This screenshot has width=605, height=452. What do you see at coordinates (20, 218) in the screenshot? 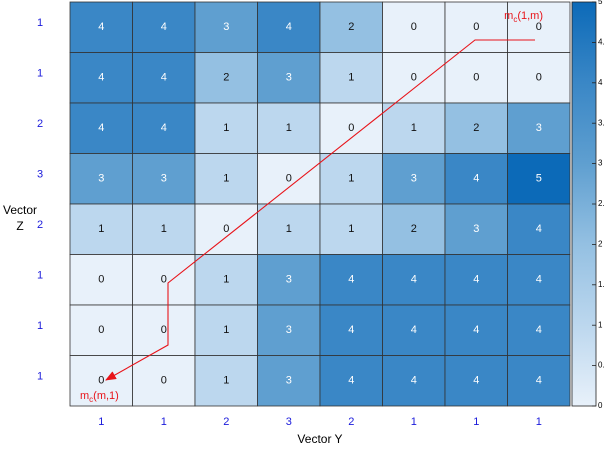
I see `y-axis-label: Vector Z` at bounding box center [20, 218].